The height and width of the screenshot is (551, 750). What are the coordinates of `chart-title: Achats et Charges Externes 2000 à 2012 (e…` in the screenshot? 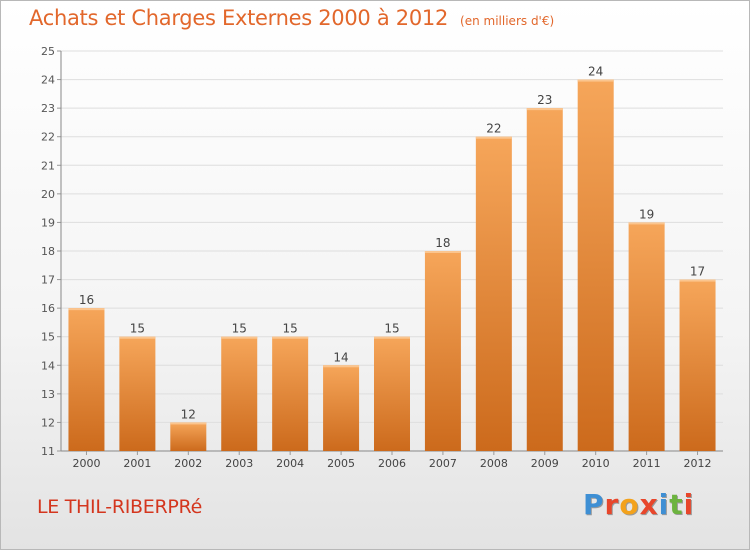 It's located at (291, 18).